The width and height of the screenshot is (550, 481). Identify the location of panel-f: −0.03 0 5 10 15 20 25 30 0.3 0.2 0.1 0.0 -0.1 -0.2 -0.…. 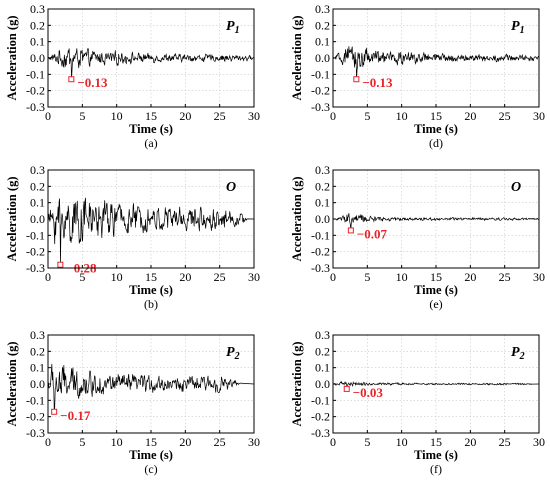
(417, 402).